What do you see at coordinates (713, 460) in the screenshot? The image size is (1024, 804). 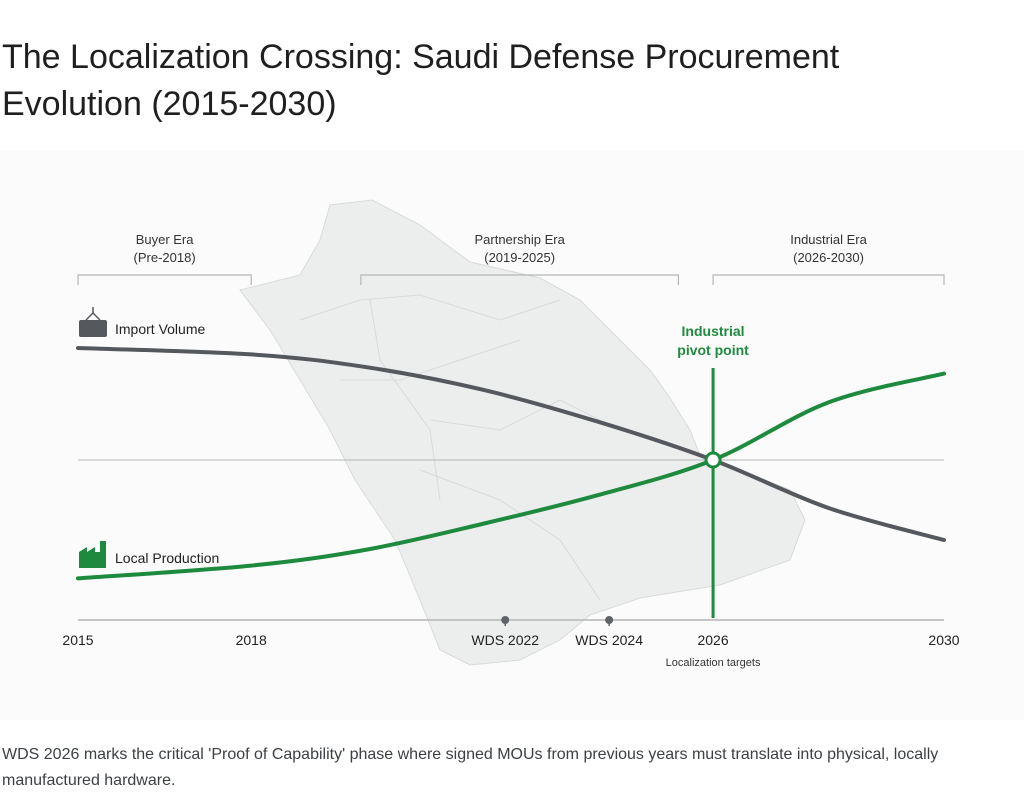 I see `pivot-point-marker` at bounding box center [713, 460].